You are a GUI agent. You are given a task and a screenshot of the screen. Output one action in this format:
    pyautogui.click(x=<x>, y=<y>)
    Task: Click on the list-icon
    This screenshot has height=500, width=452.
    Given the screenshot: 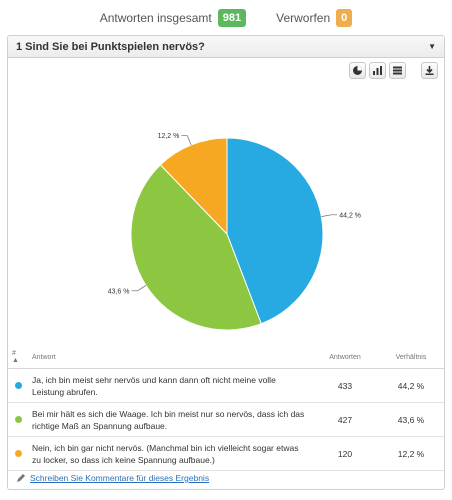 What is the action you would take?
    pyautogui.click(x=397, y=70)
    